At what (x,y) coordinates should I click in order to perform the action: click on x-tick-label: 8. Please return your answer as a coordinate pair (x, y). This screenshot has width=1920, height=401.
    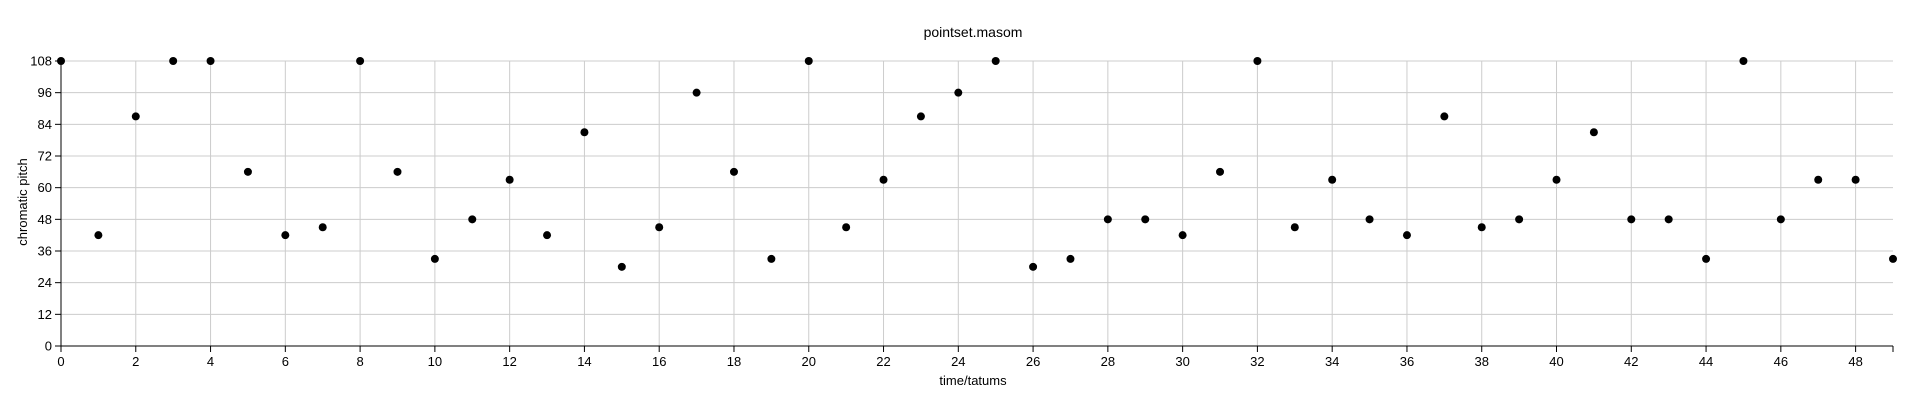
    Looking at the image, I should click on (359, 361).